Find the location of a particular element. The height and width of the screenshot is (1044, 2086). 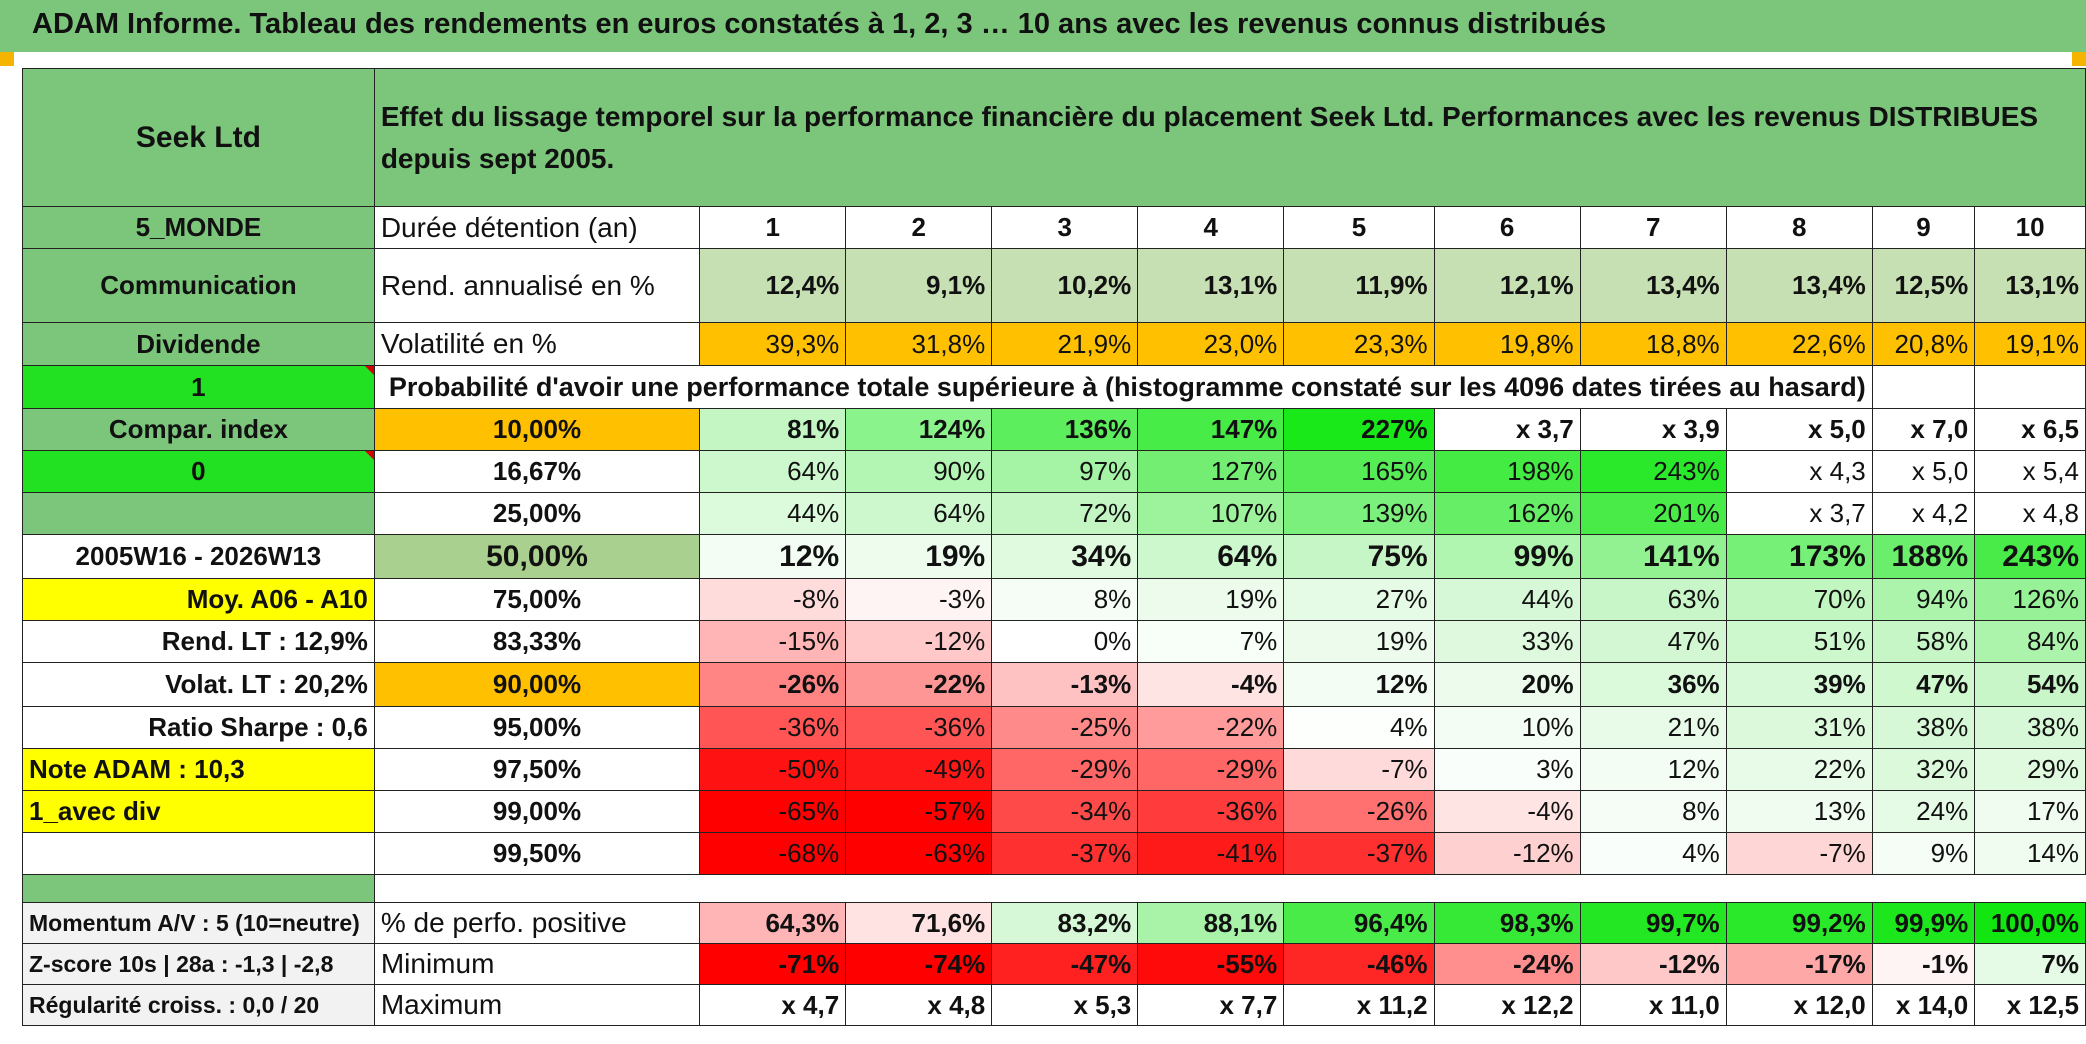

corner-marker-left is located at coordinates (7, 59).